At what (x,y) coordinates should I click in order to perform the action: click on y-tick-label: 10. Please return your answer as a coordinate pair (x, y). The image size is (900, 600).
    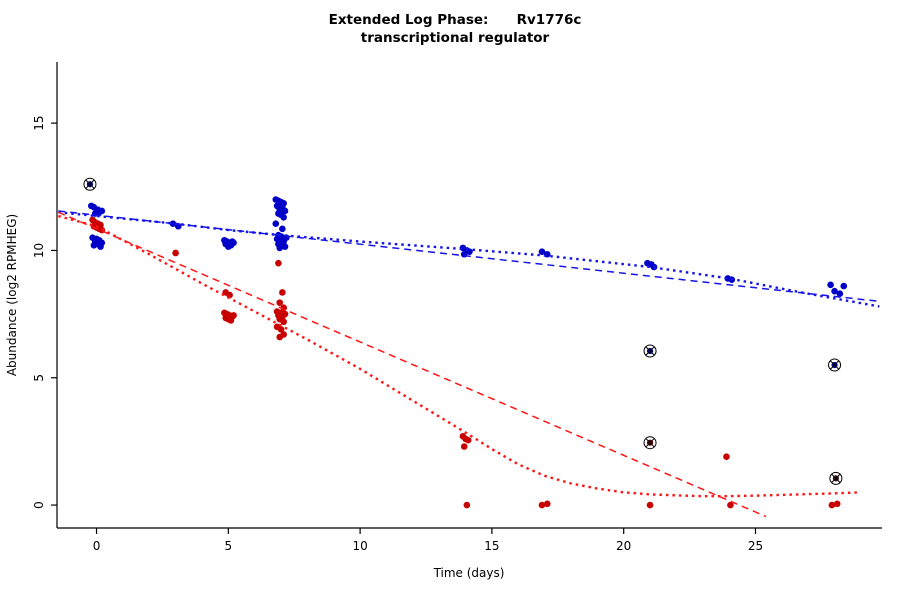
    Looking at the image, I should click on (39, 250).